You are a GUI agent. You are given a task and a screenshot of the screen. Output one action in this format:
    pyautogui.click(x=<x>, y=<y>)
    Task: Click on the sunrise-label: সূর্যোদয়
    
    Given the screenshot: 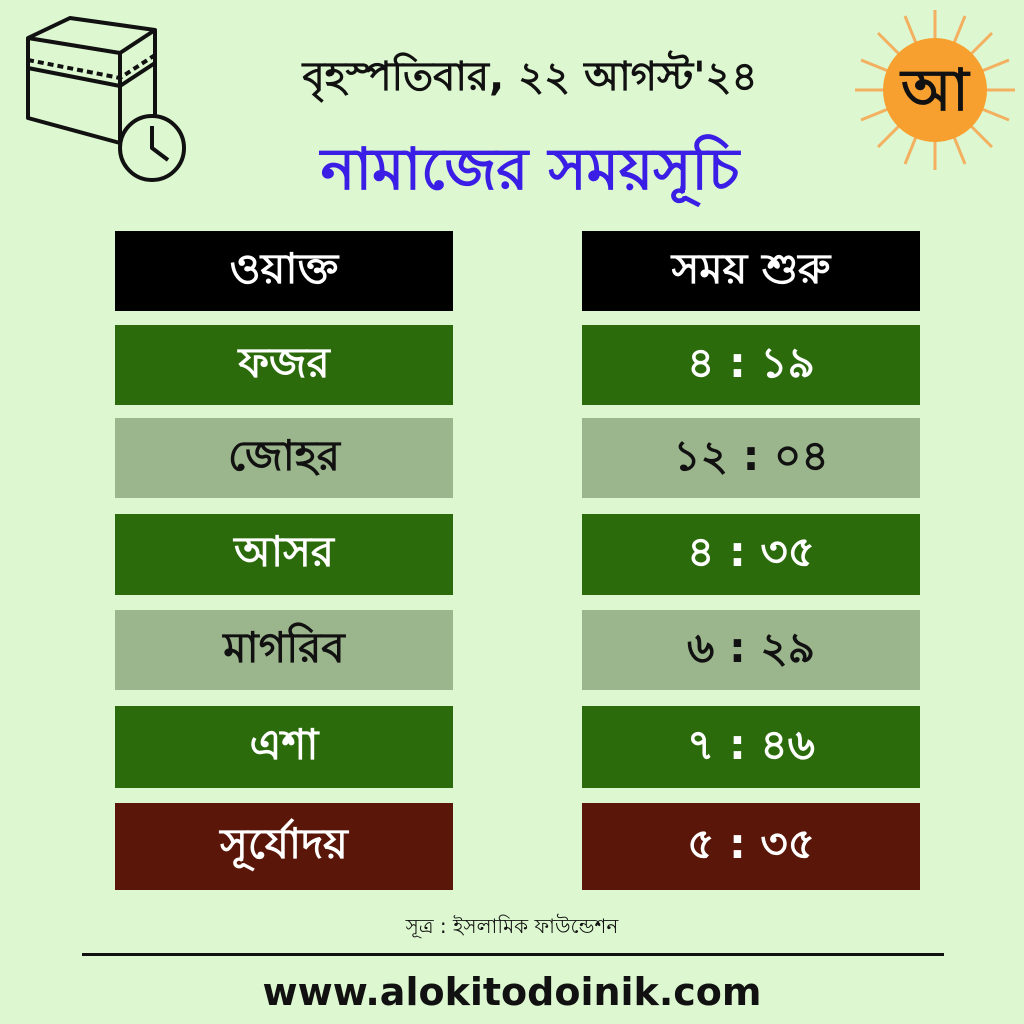 What is the action you would take?
    pyautogui.click(x=284, y=846)
    